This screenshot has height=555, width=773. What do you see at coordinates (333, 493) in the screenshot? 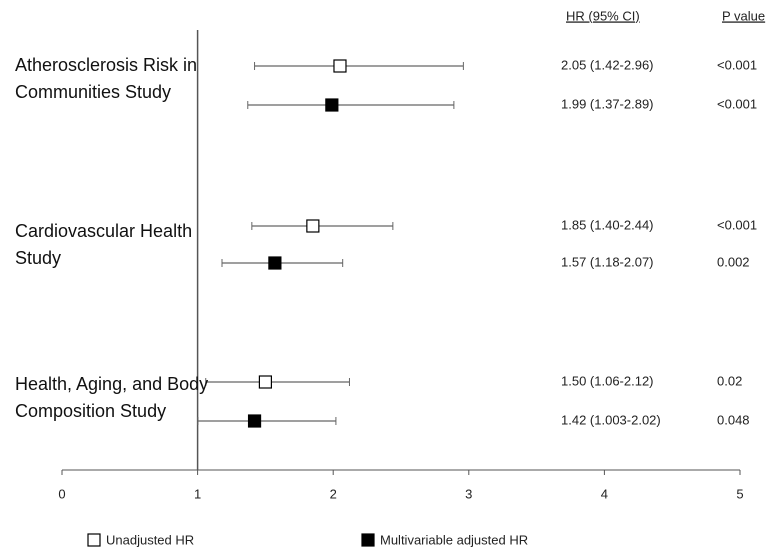
I see `x-tick-label: 2` at bounding box center [333, 493].